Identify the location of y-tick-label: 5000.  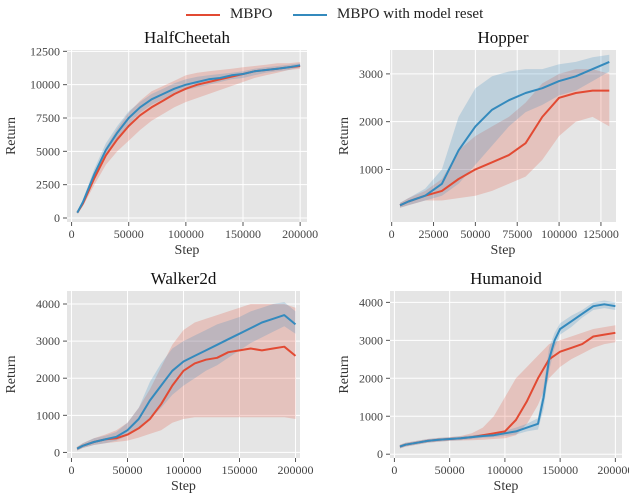
(48, 151).